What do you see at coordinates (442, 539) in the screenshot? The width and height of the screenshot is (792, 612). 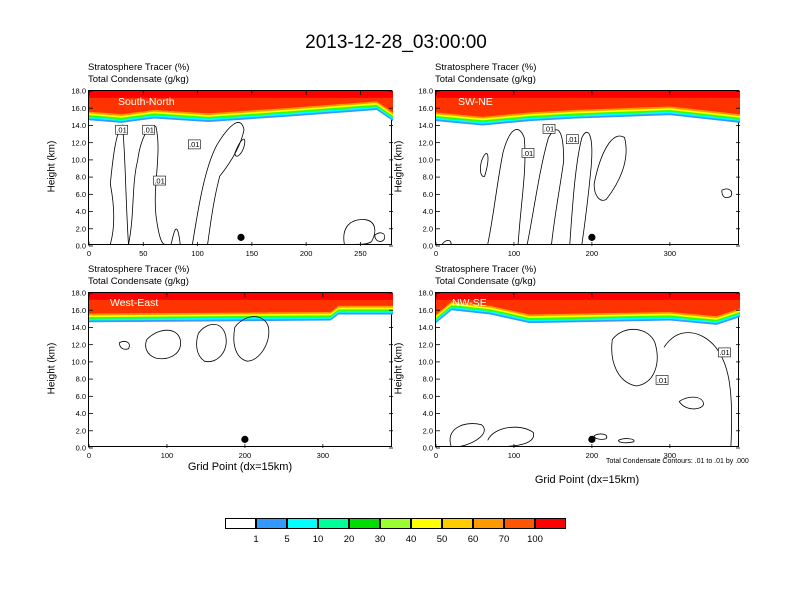 I see `colorbar-label: 50` at bounding box center [442, 539].